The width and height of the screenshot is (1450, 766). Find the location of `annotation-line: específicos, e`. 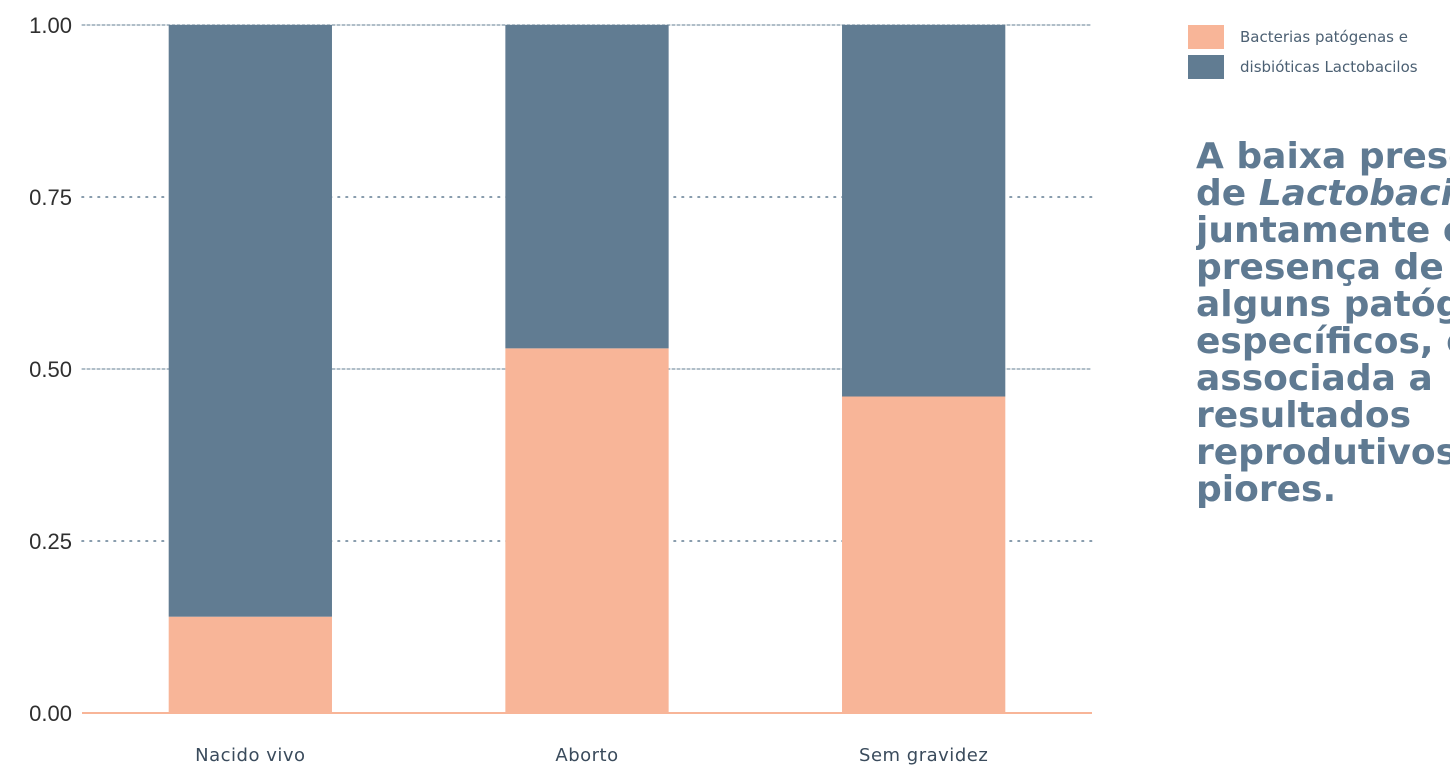

annotation-line: específicos, e is located at coordinates (1323, 341).